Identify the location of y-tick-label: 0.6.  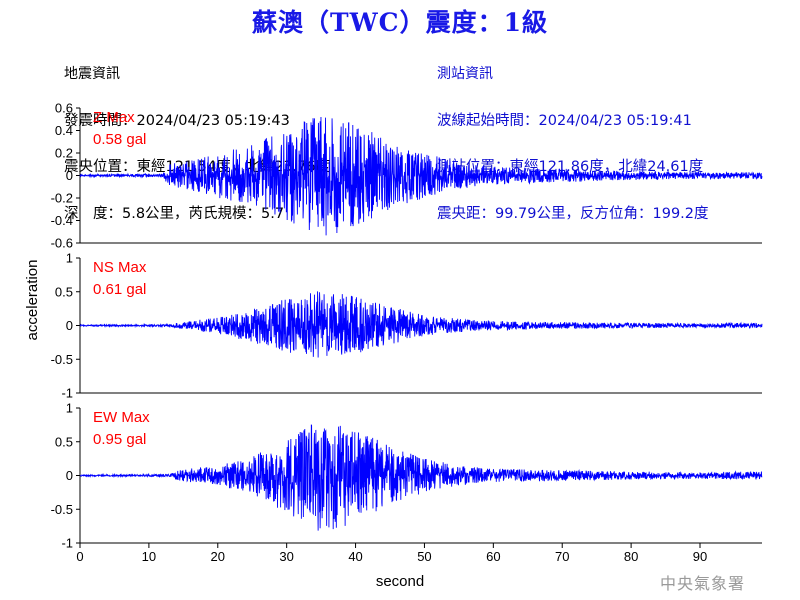
(64, 108).